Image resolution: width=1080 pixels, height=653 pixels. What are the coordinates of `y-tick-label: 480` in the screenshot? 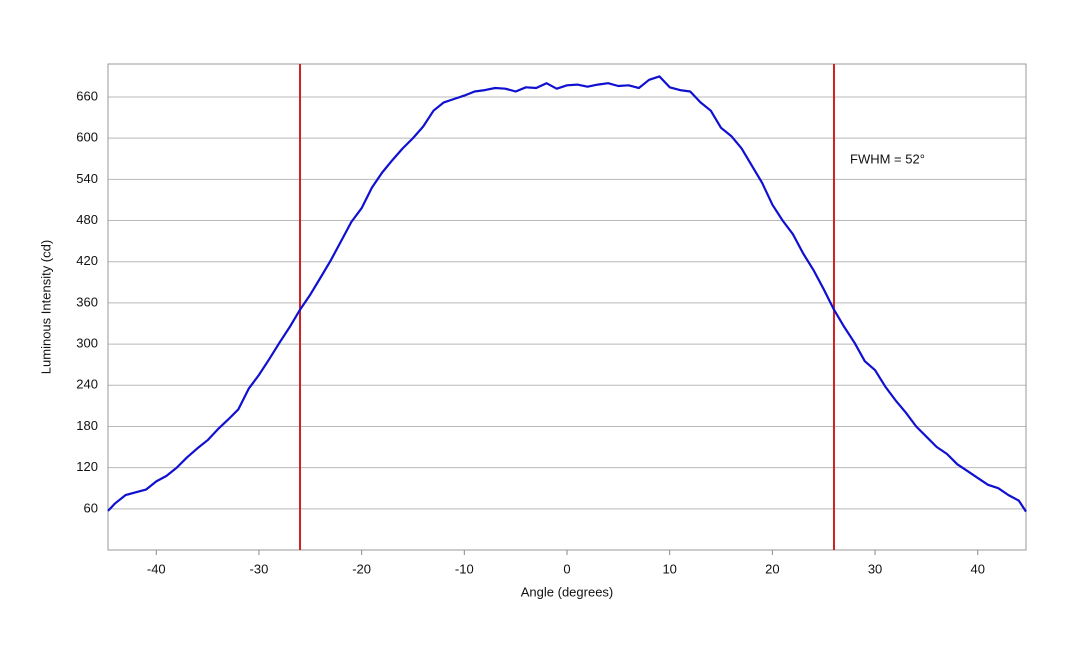 It's located at (87, 219).